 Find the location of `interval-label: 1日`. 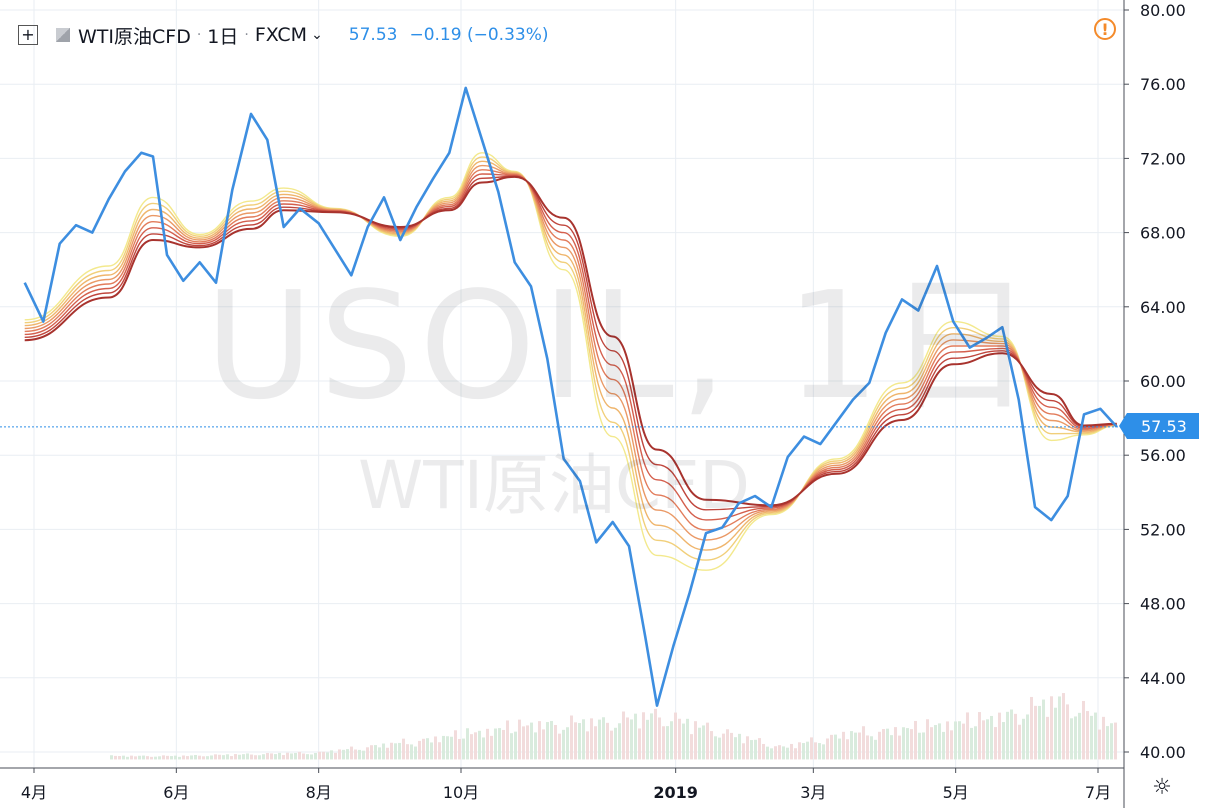

interval-label: 1日 is located at coordinates (223, 36).